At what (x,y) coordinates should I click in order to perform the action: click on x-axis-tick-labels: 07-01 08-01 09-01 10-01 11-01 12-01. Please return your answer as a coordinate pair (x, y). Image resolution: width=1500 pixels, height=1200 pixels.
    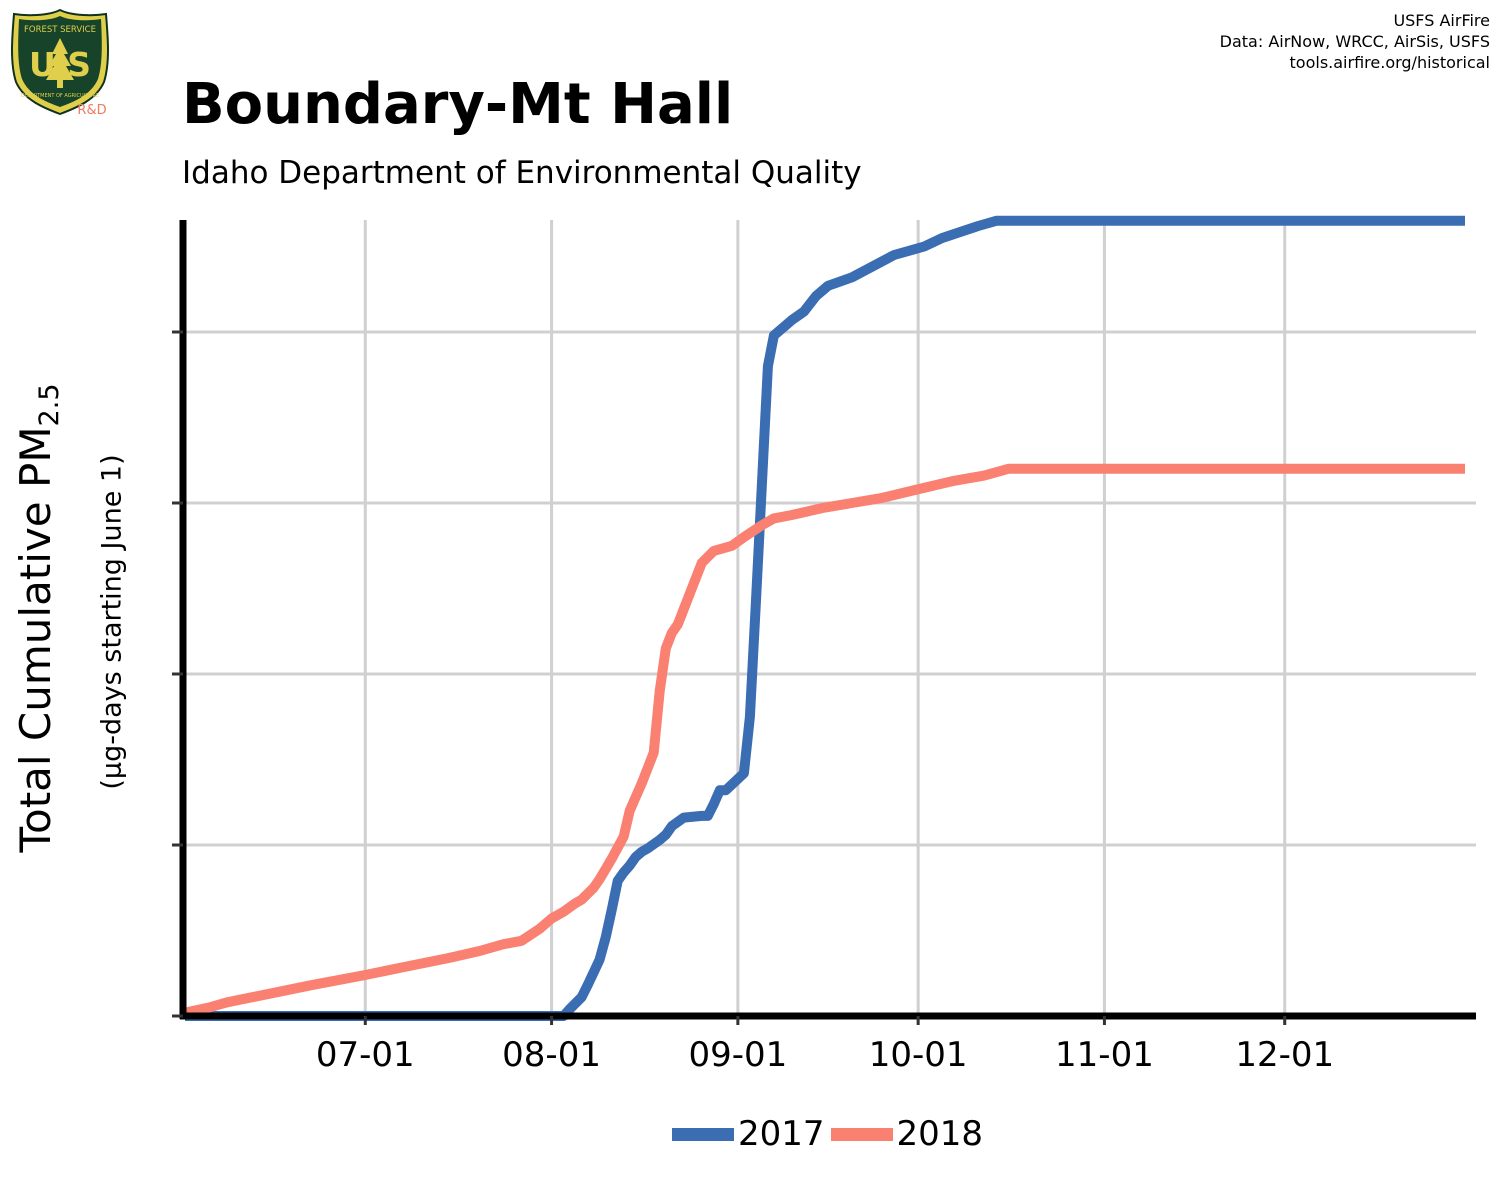
    Looking at the image, I should click on (825, 1055).